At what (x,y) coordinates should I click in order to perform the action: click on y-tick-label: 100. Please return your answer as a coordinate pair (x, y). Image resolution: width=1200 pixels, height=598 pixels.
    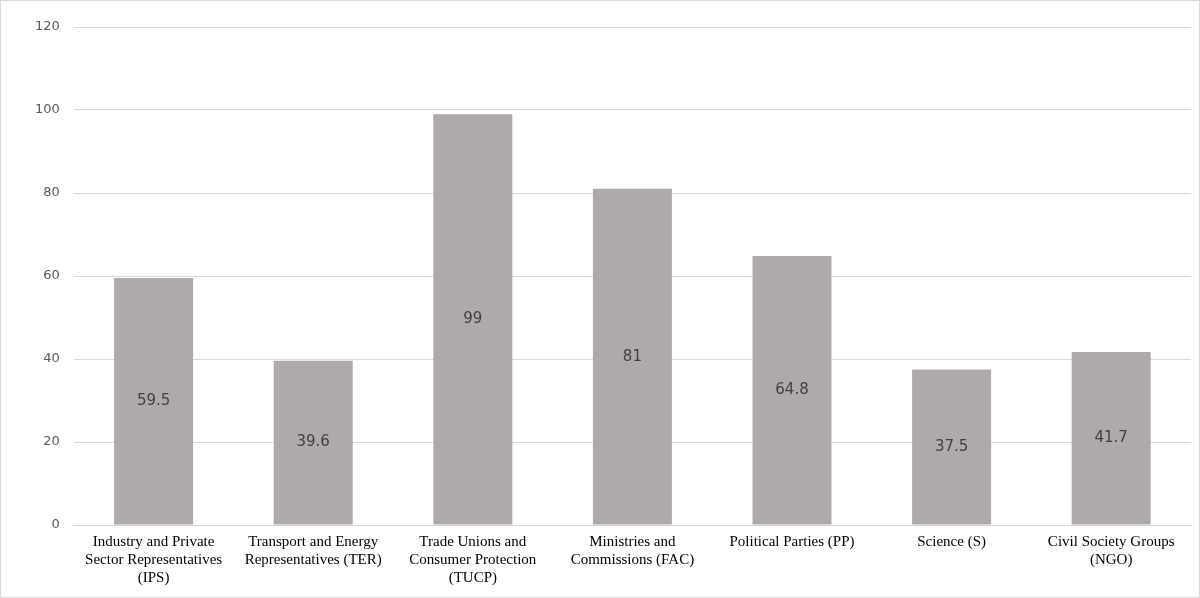
    Looking at the image, I should click on (47, 109).